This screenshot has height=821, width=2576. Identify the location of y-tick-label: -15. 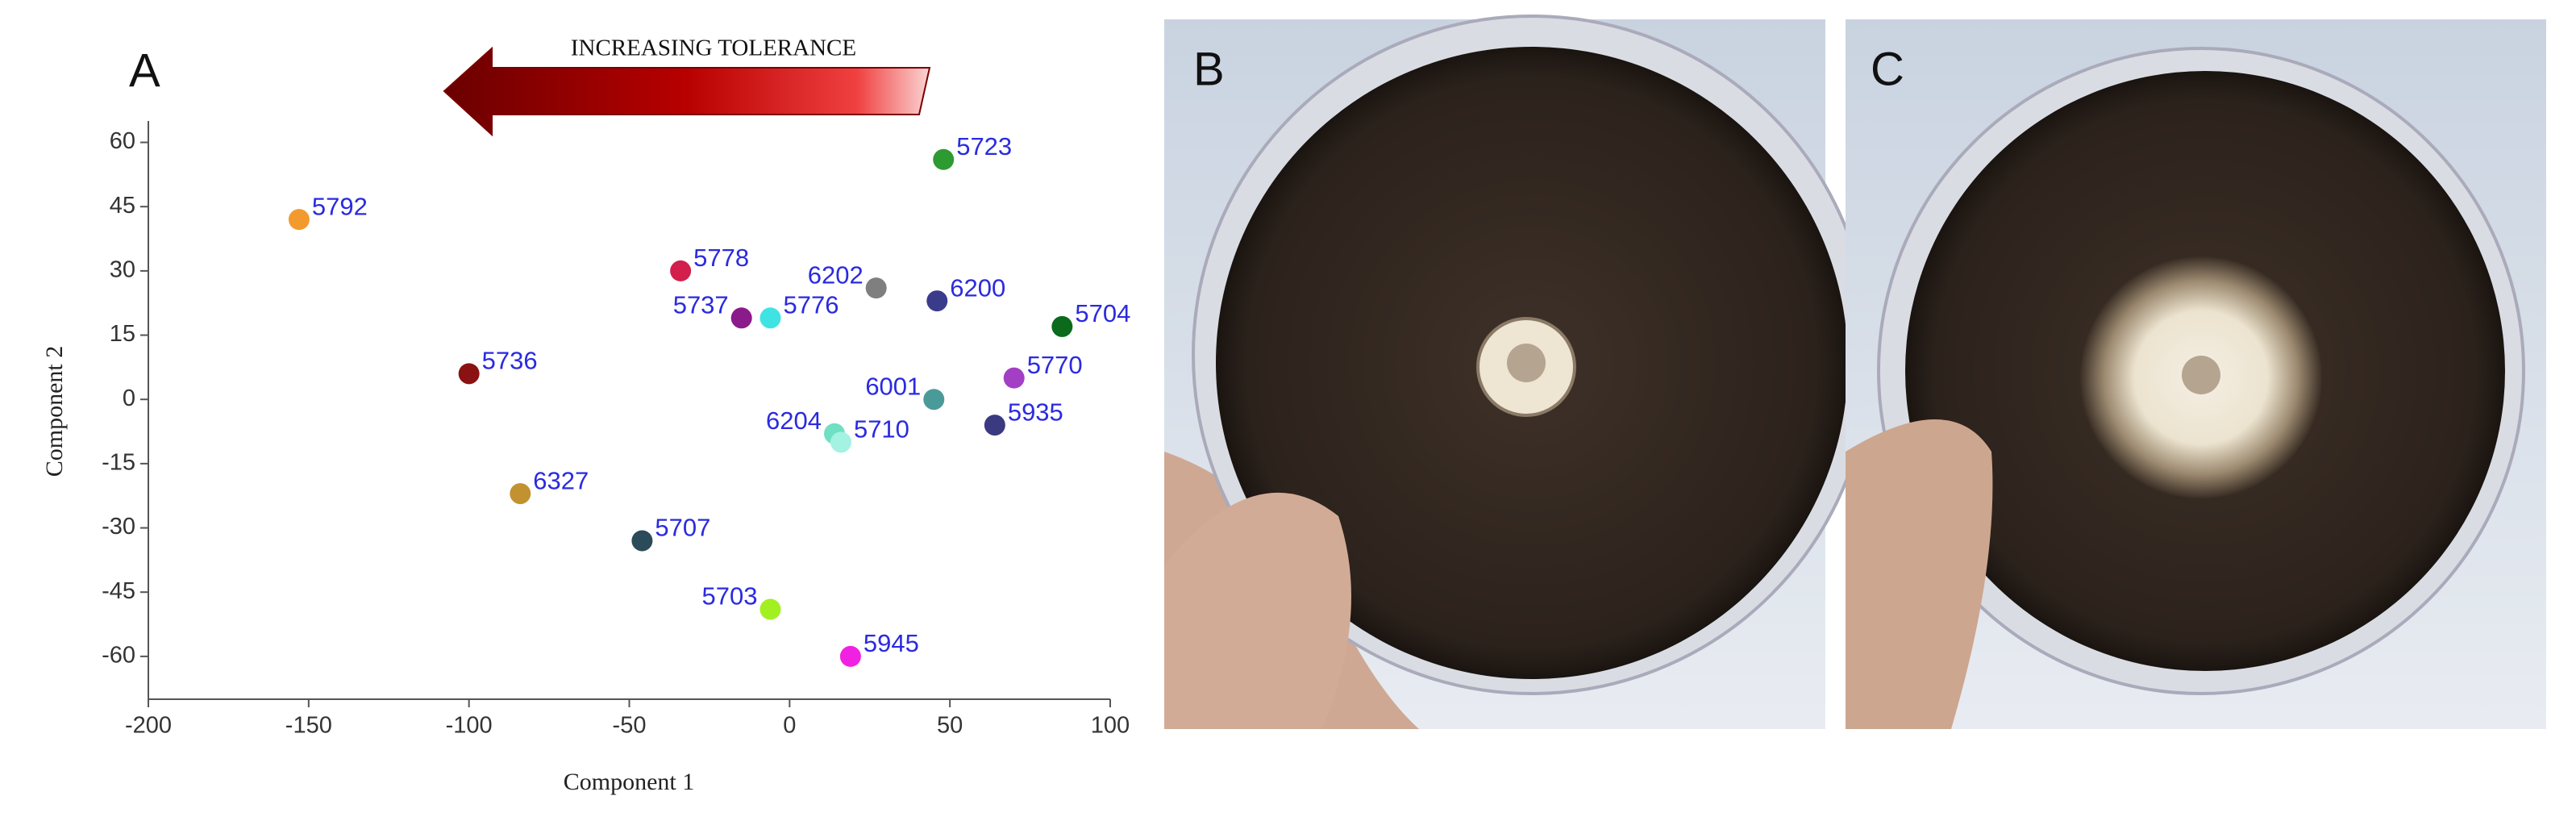
(119, 463).